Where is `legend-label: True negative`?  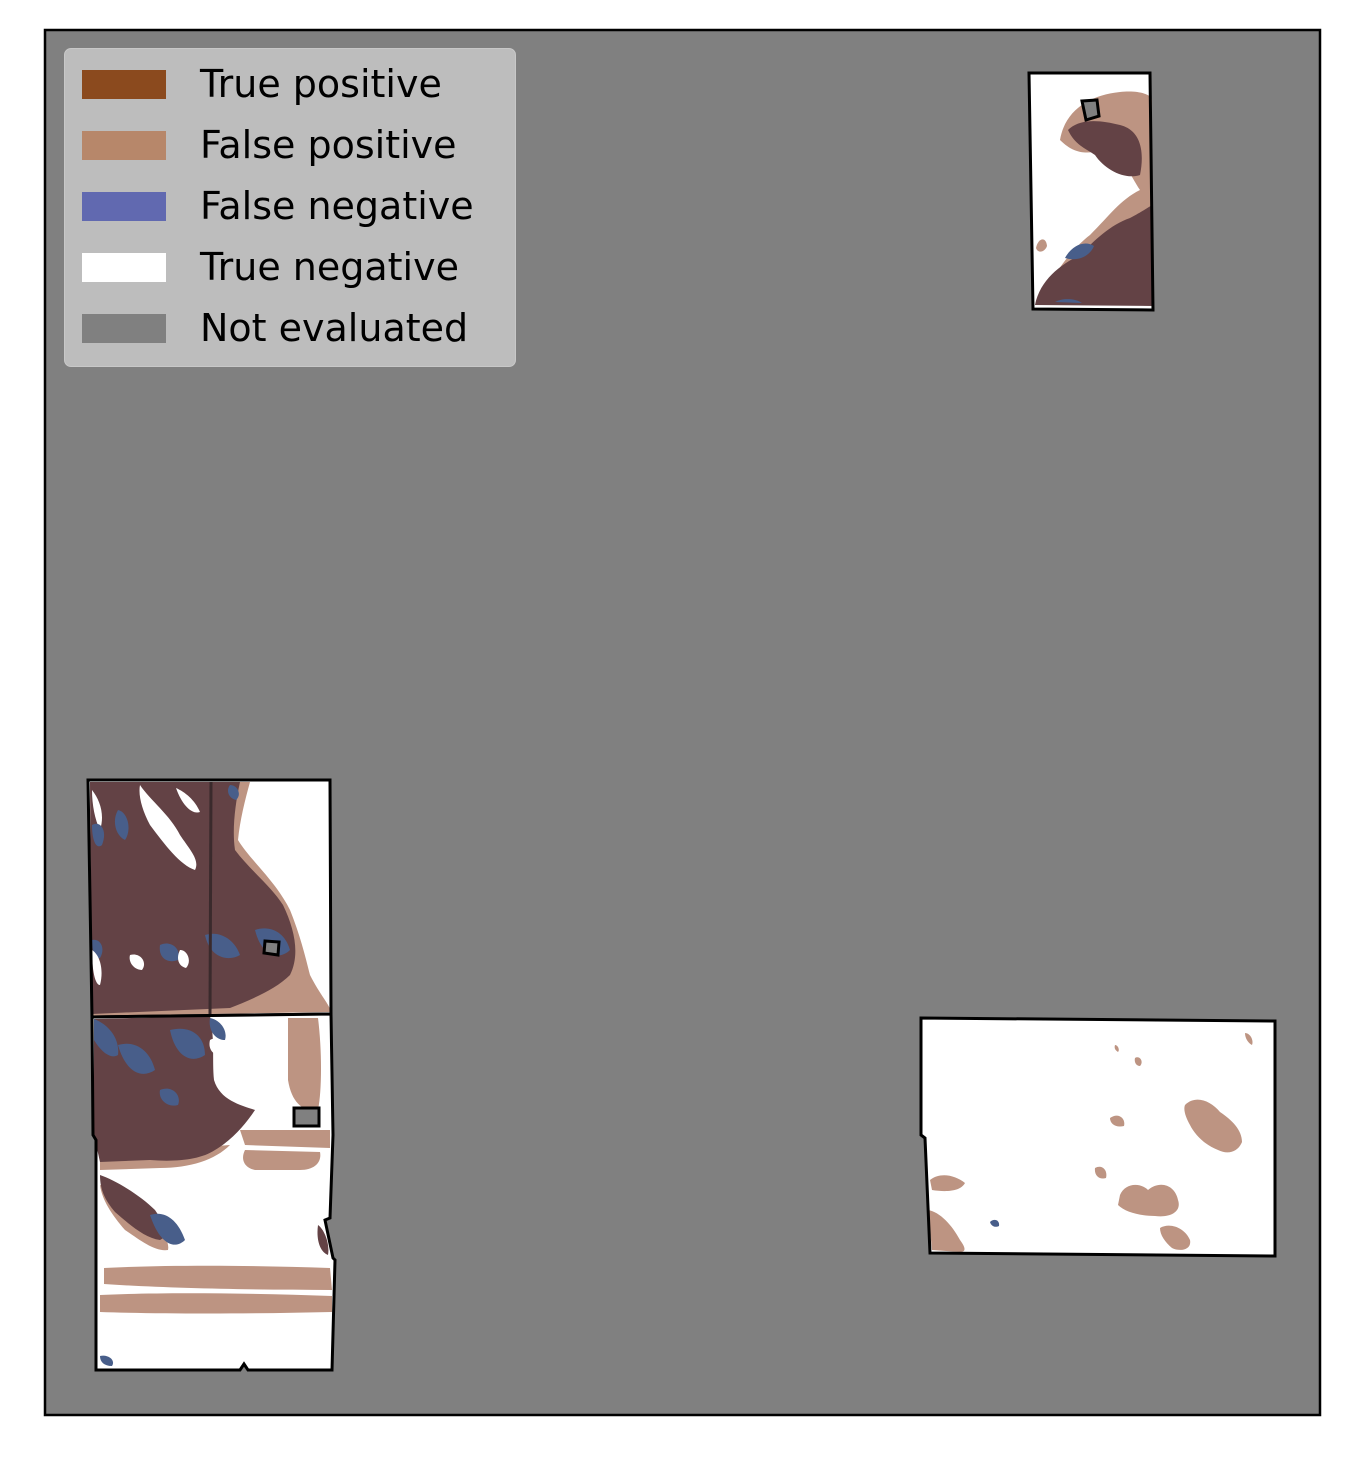 legend-label: True negative is located at coordinates (329, 267).